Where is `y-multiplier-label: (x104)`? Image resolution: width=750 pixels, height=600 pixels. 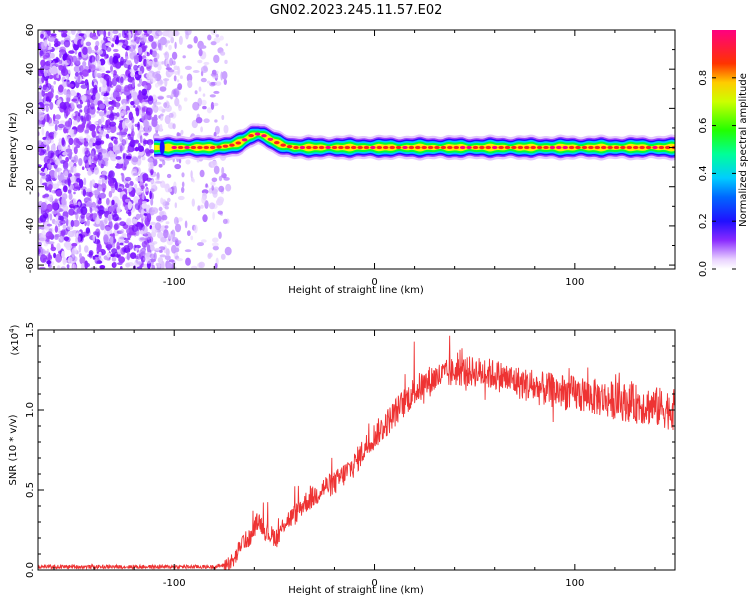 y-multiplier-label: (x104) is located at coordinates (14, 339).